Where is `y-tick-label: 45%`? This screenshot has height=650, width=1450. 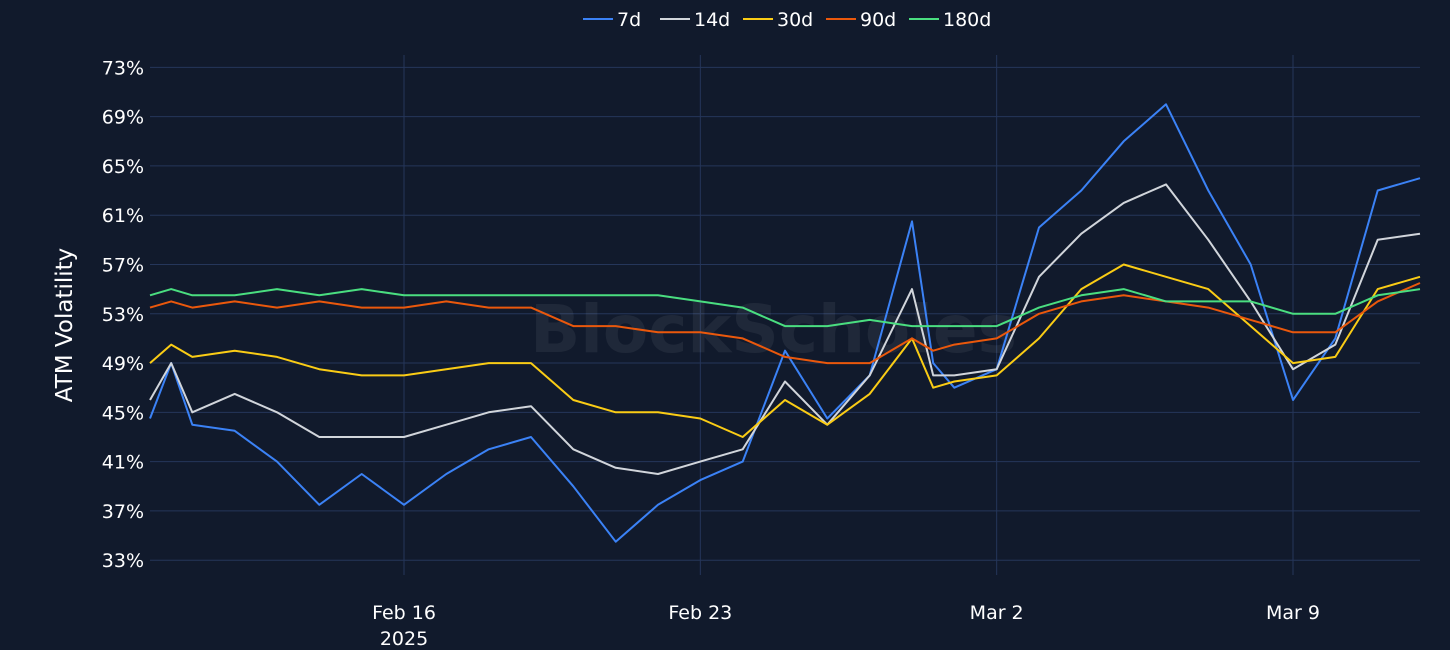 y-tick-label: 45% is located at coordinates (123, 413).